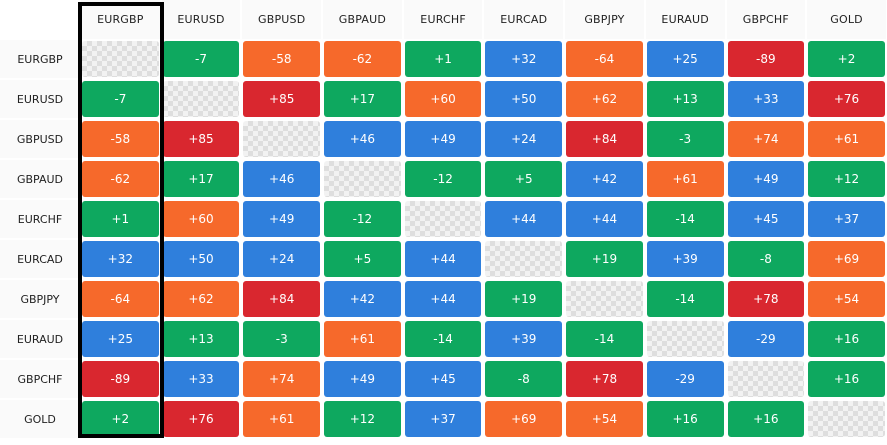  I want to click on row-header-eurcad: EURCAD, so click(40, 259).